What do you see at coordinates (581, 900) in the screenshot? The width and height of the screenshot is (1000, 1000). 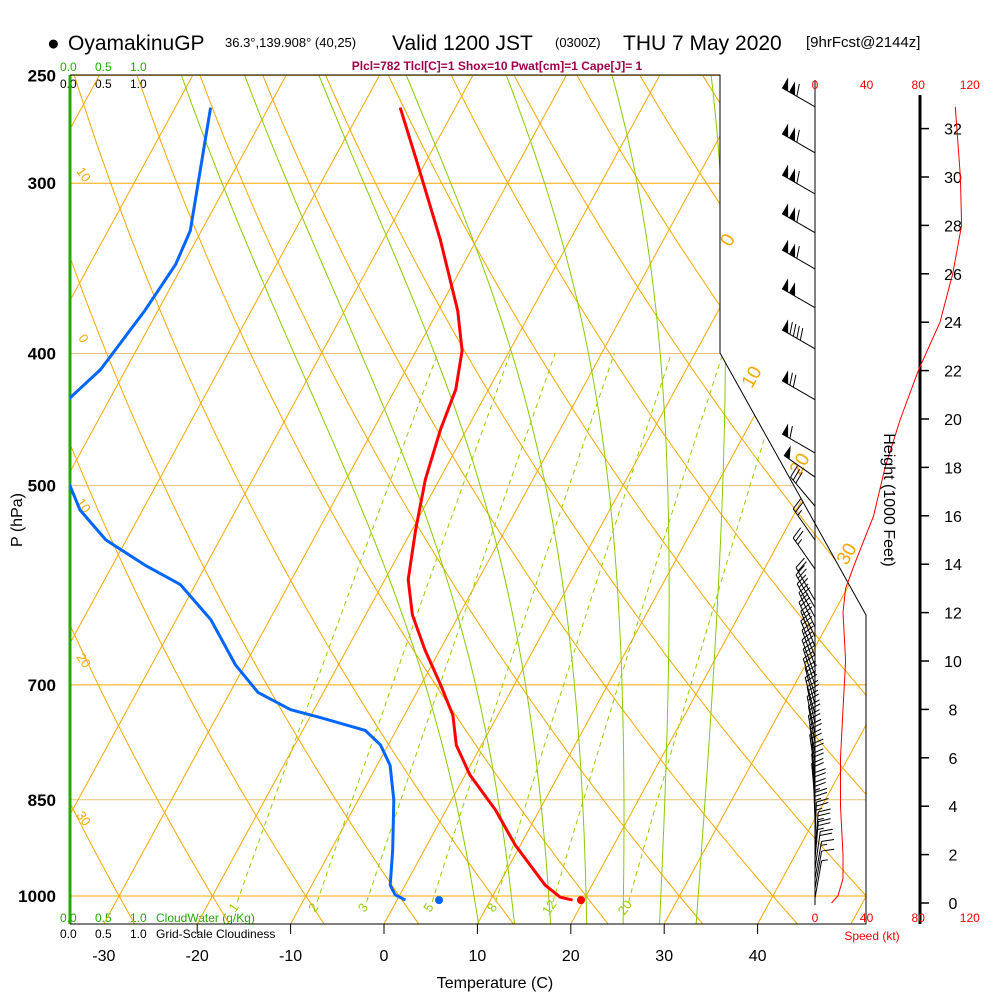 I see `surface-temperature-point` at bounding box center [581, 900].